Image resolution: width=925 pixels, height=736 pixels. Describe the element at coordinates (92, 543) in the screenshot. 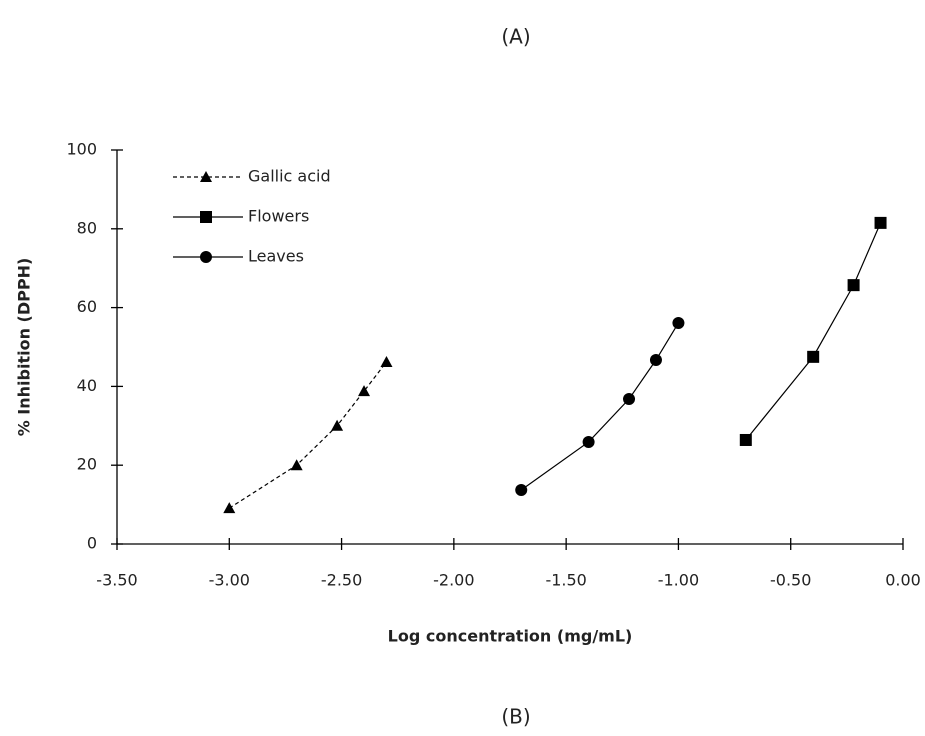

I see `y-tick-label: 0` at that location.